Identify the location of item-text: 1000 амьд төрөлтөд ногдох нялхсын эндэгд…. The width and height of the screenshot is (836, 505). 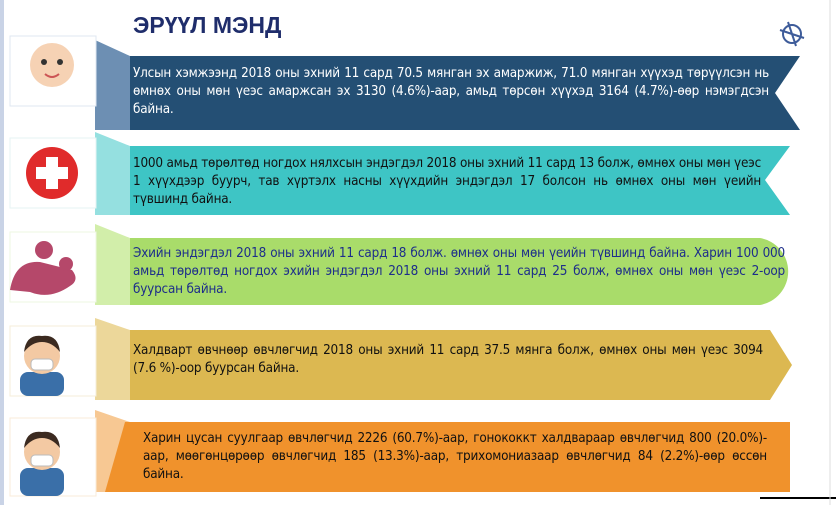
(447, 181).